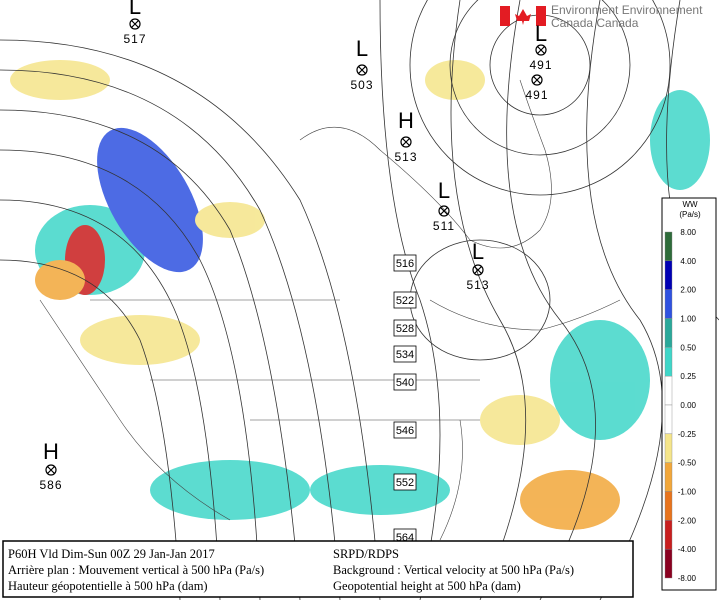  What do you see at coordinates (134, 39) in the screenshot?
I see `center-value: 517` at bounding box center [134, 39].